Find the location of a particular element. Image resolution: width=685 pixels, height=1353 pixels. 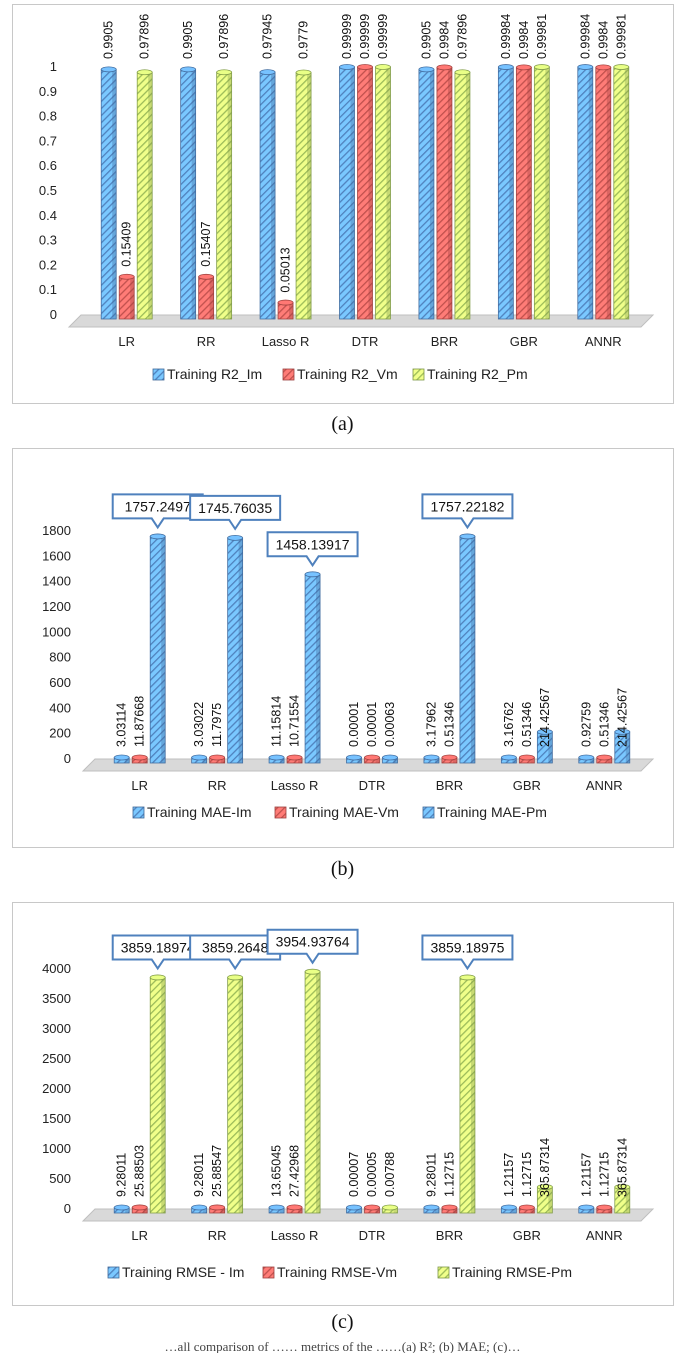

data-label: 13.65045 is located at coordinates (277, 1171).